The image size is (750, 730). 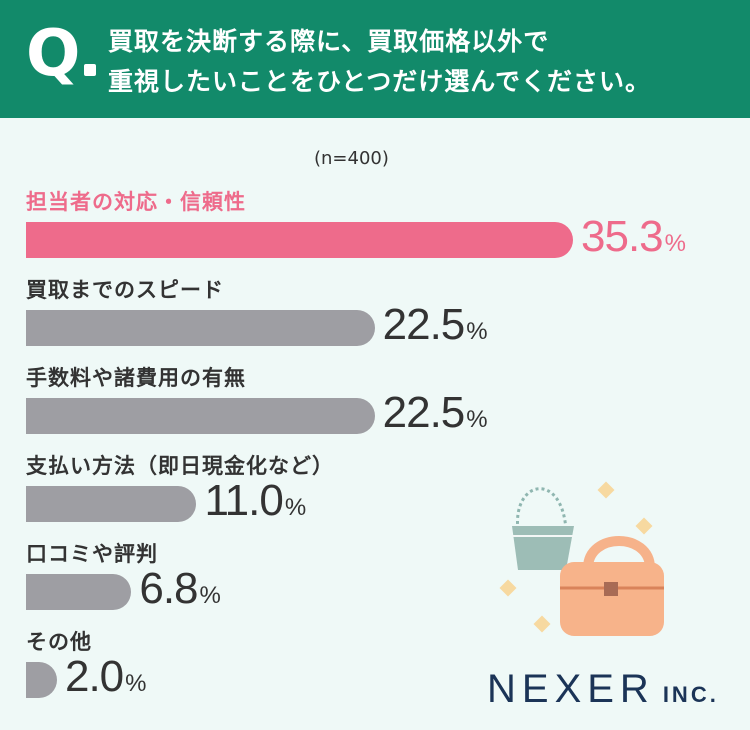 I want to click on value-number: 2.0, so click(x=94, y=676).